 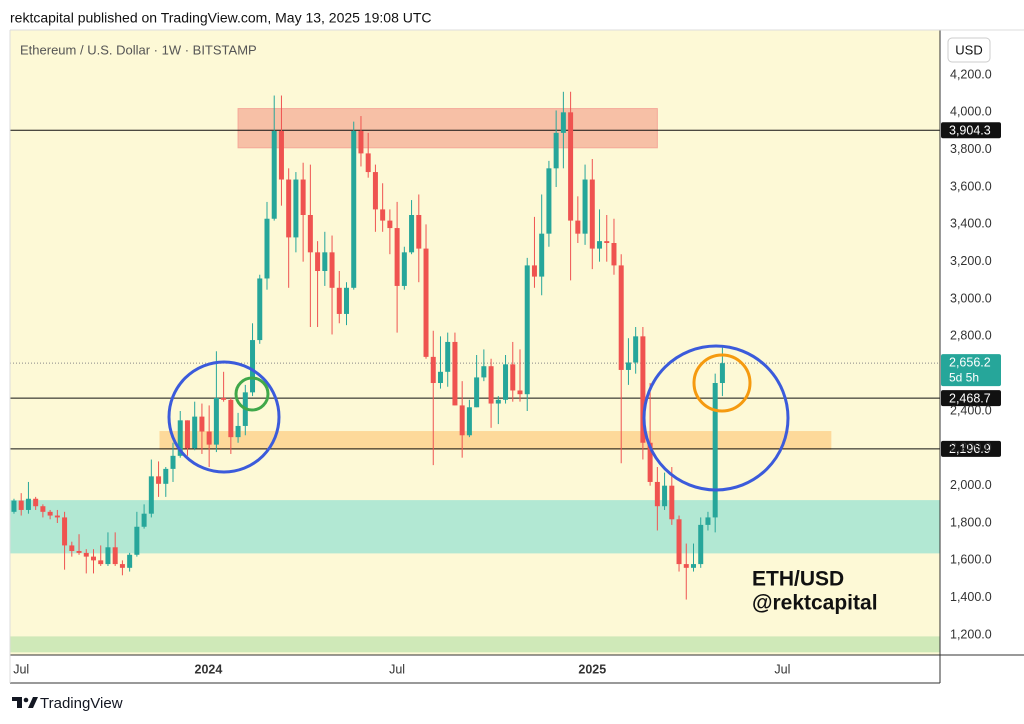 I want to click on y-tick-label: 2,400.0, so click(x=971, y=410).